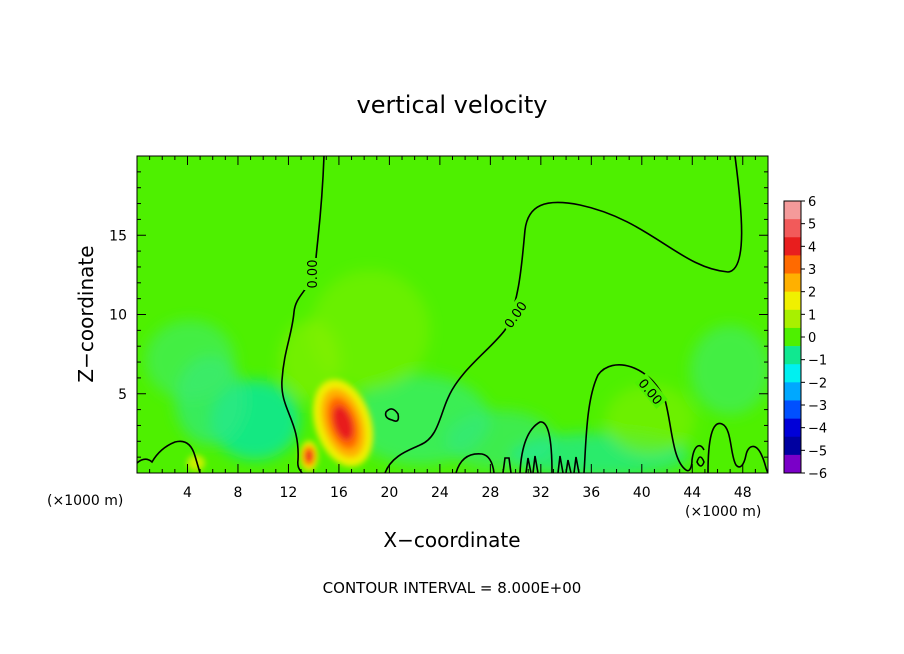 This screenshot has height=654, width=904. Describe the element at coordinates (289, 493) in the screenshot. I see `x-tick-label: 12` at that location.